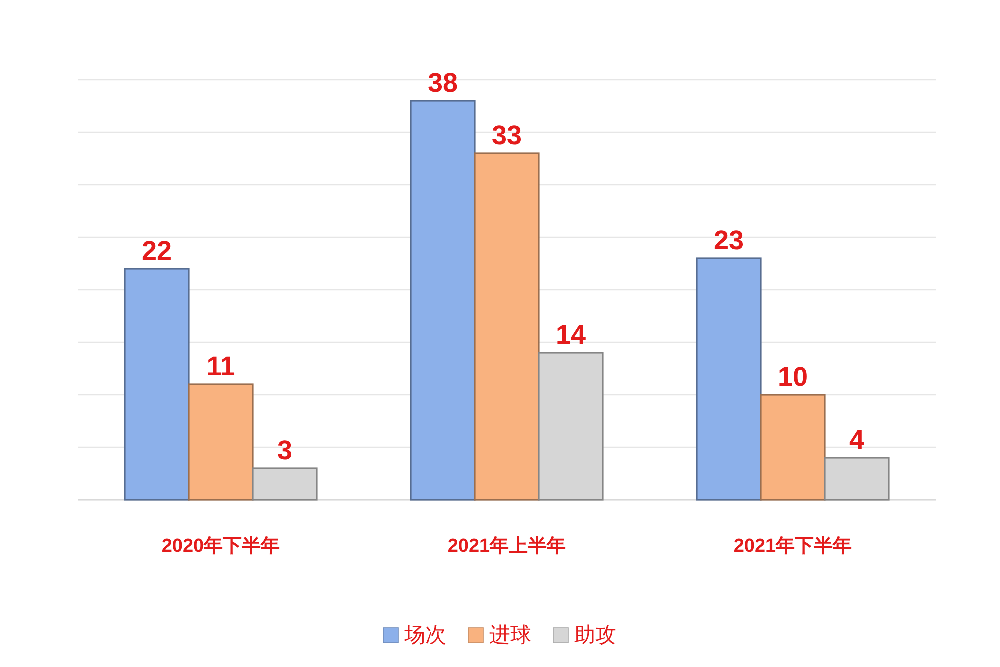  I want to click on data-label: 3, so click(285, 451).